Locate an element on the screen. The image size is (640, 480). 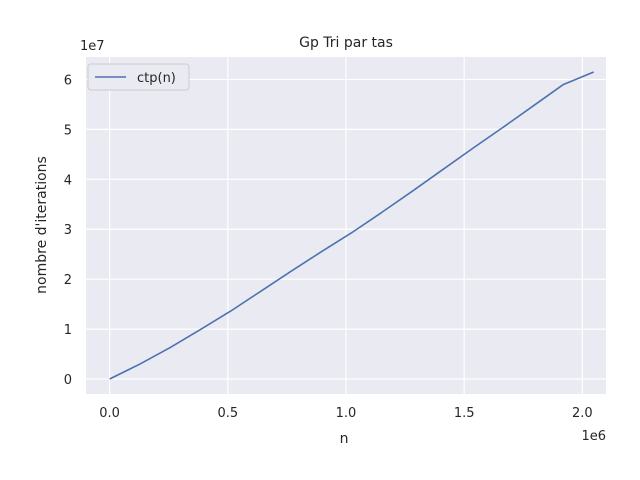
legend-label: ctp(n) is located at coordinates (156, 78).